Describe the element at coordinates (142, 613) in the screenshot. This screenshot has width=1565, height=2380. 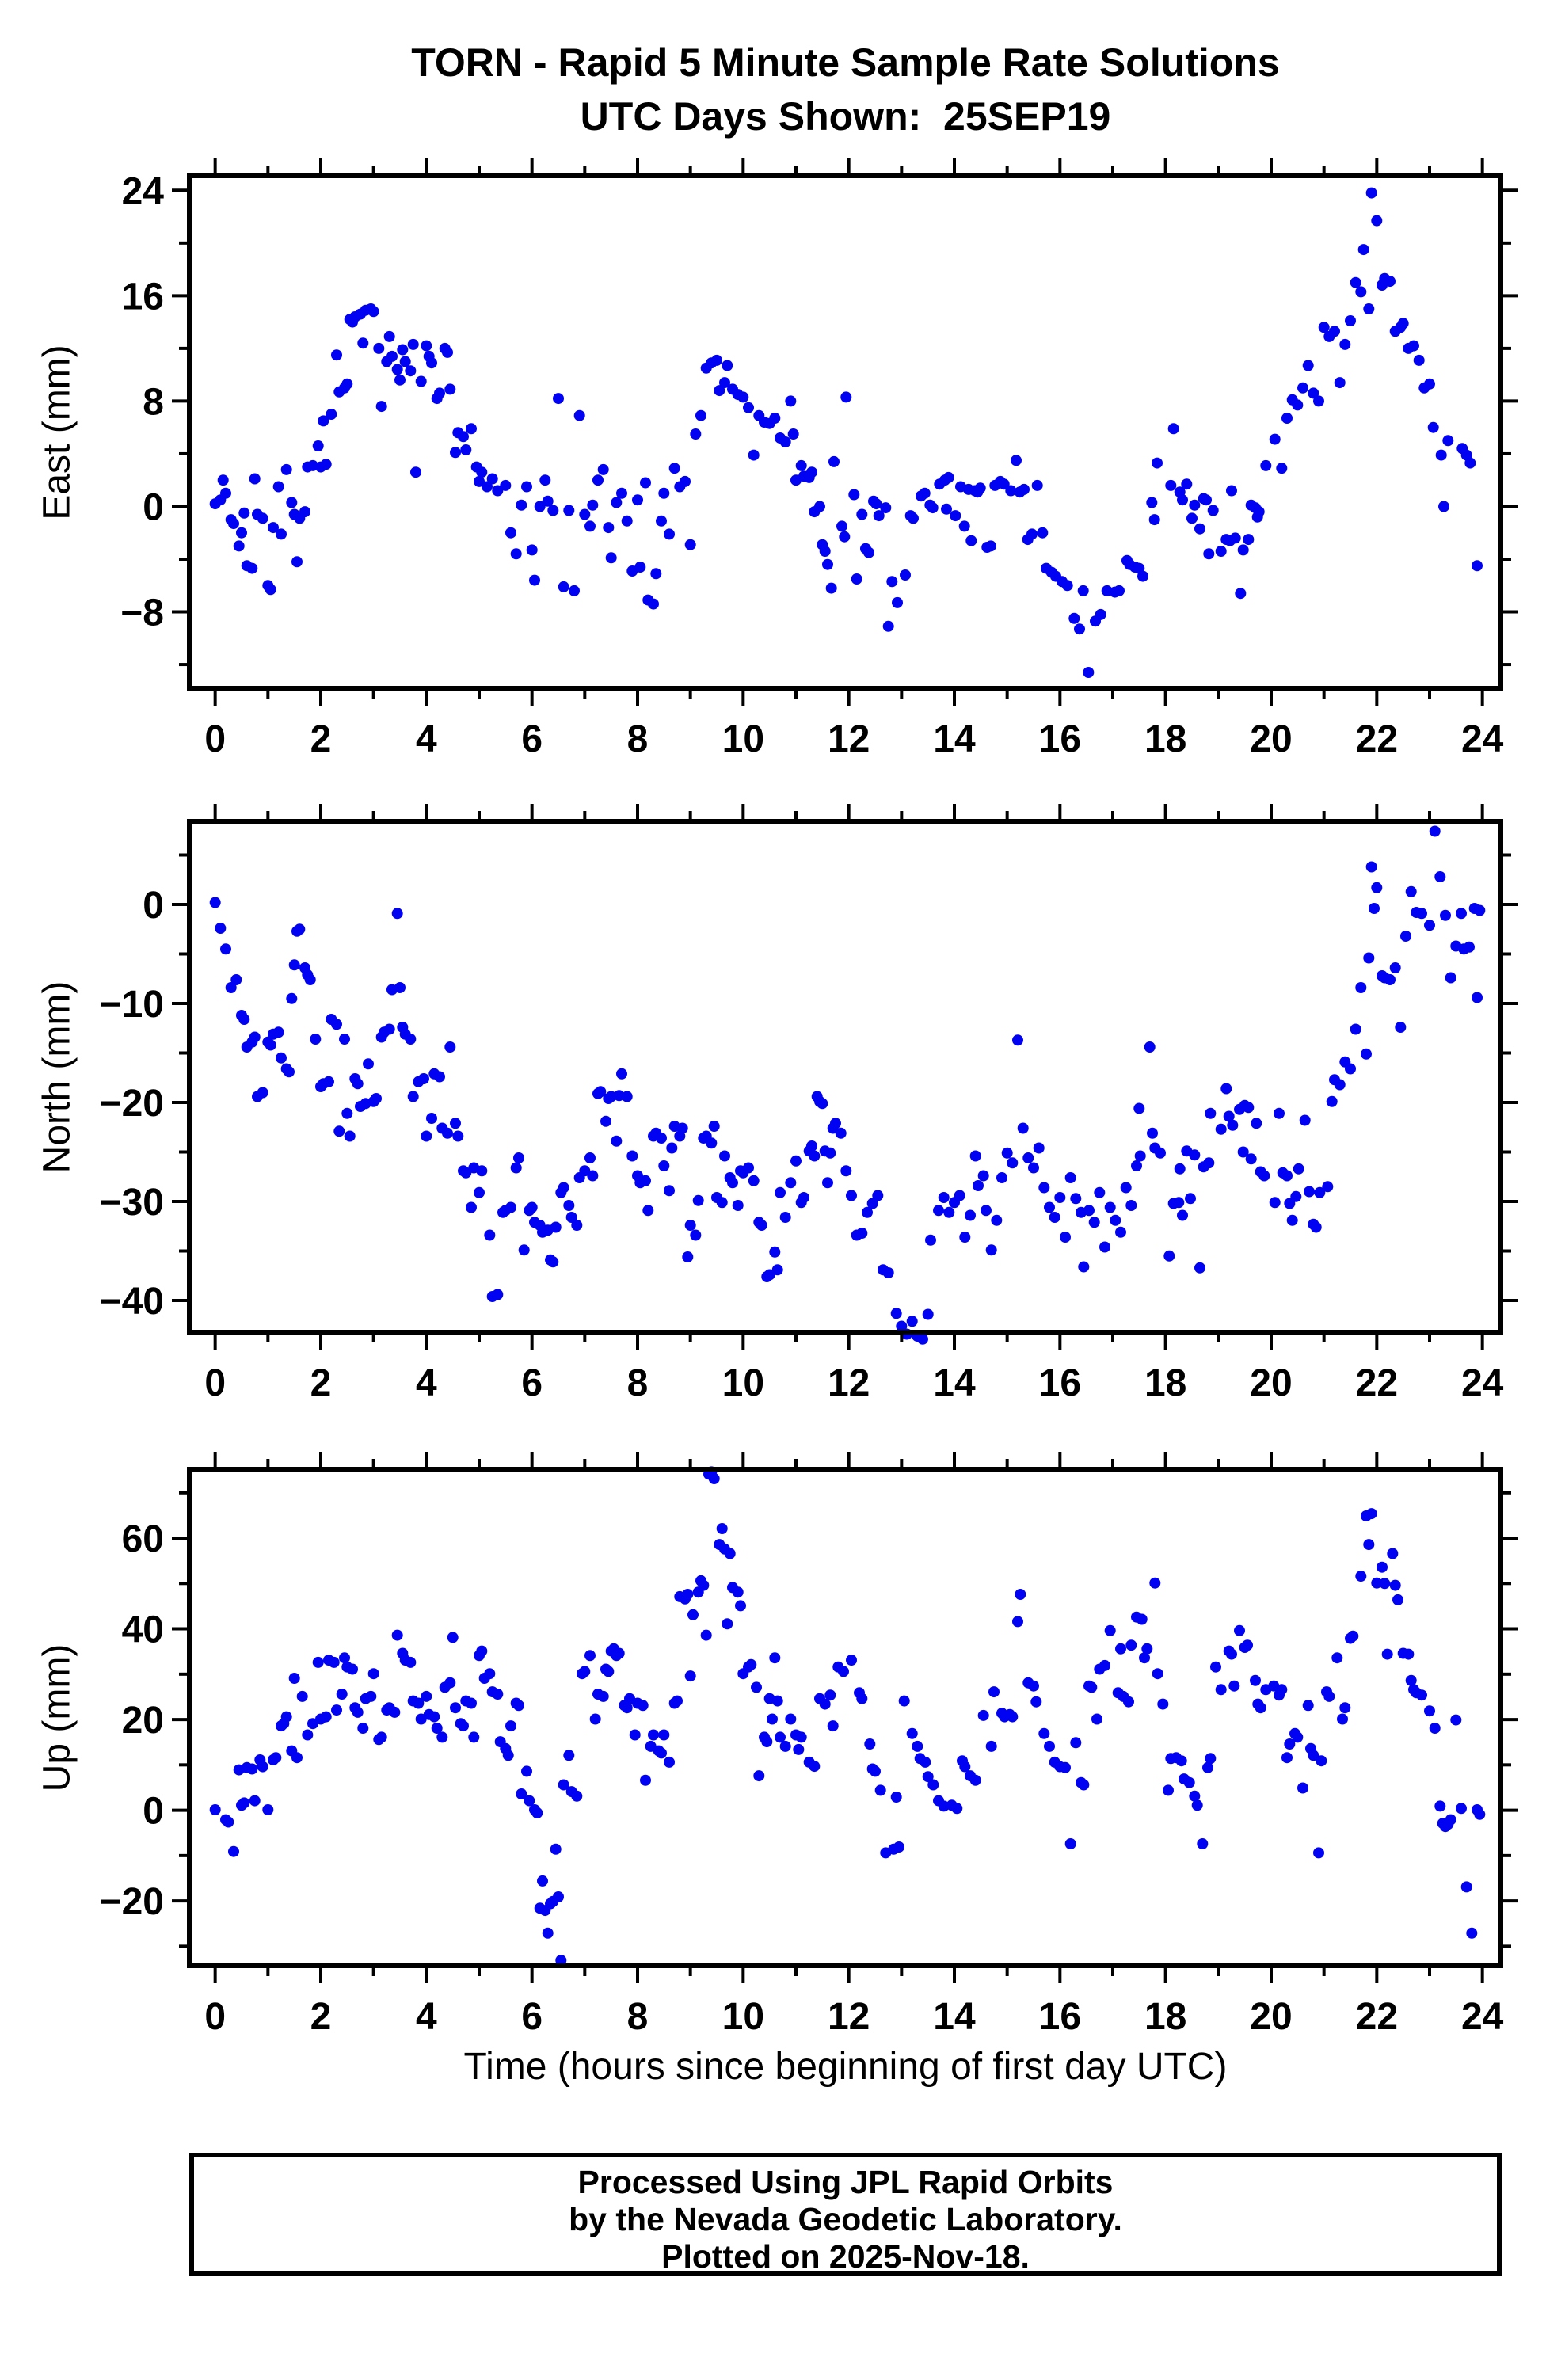
I see `svg-text: −8` at that location.